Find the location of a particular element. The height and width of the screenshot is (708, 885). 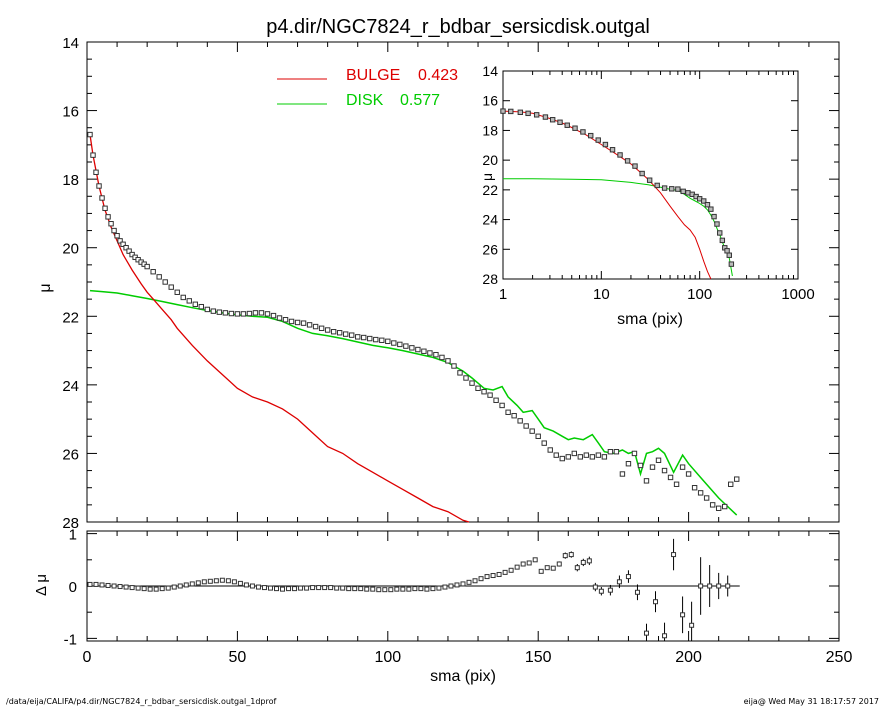

inset-x-tick-label: 10 is located at coordinates (601, 294).